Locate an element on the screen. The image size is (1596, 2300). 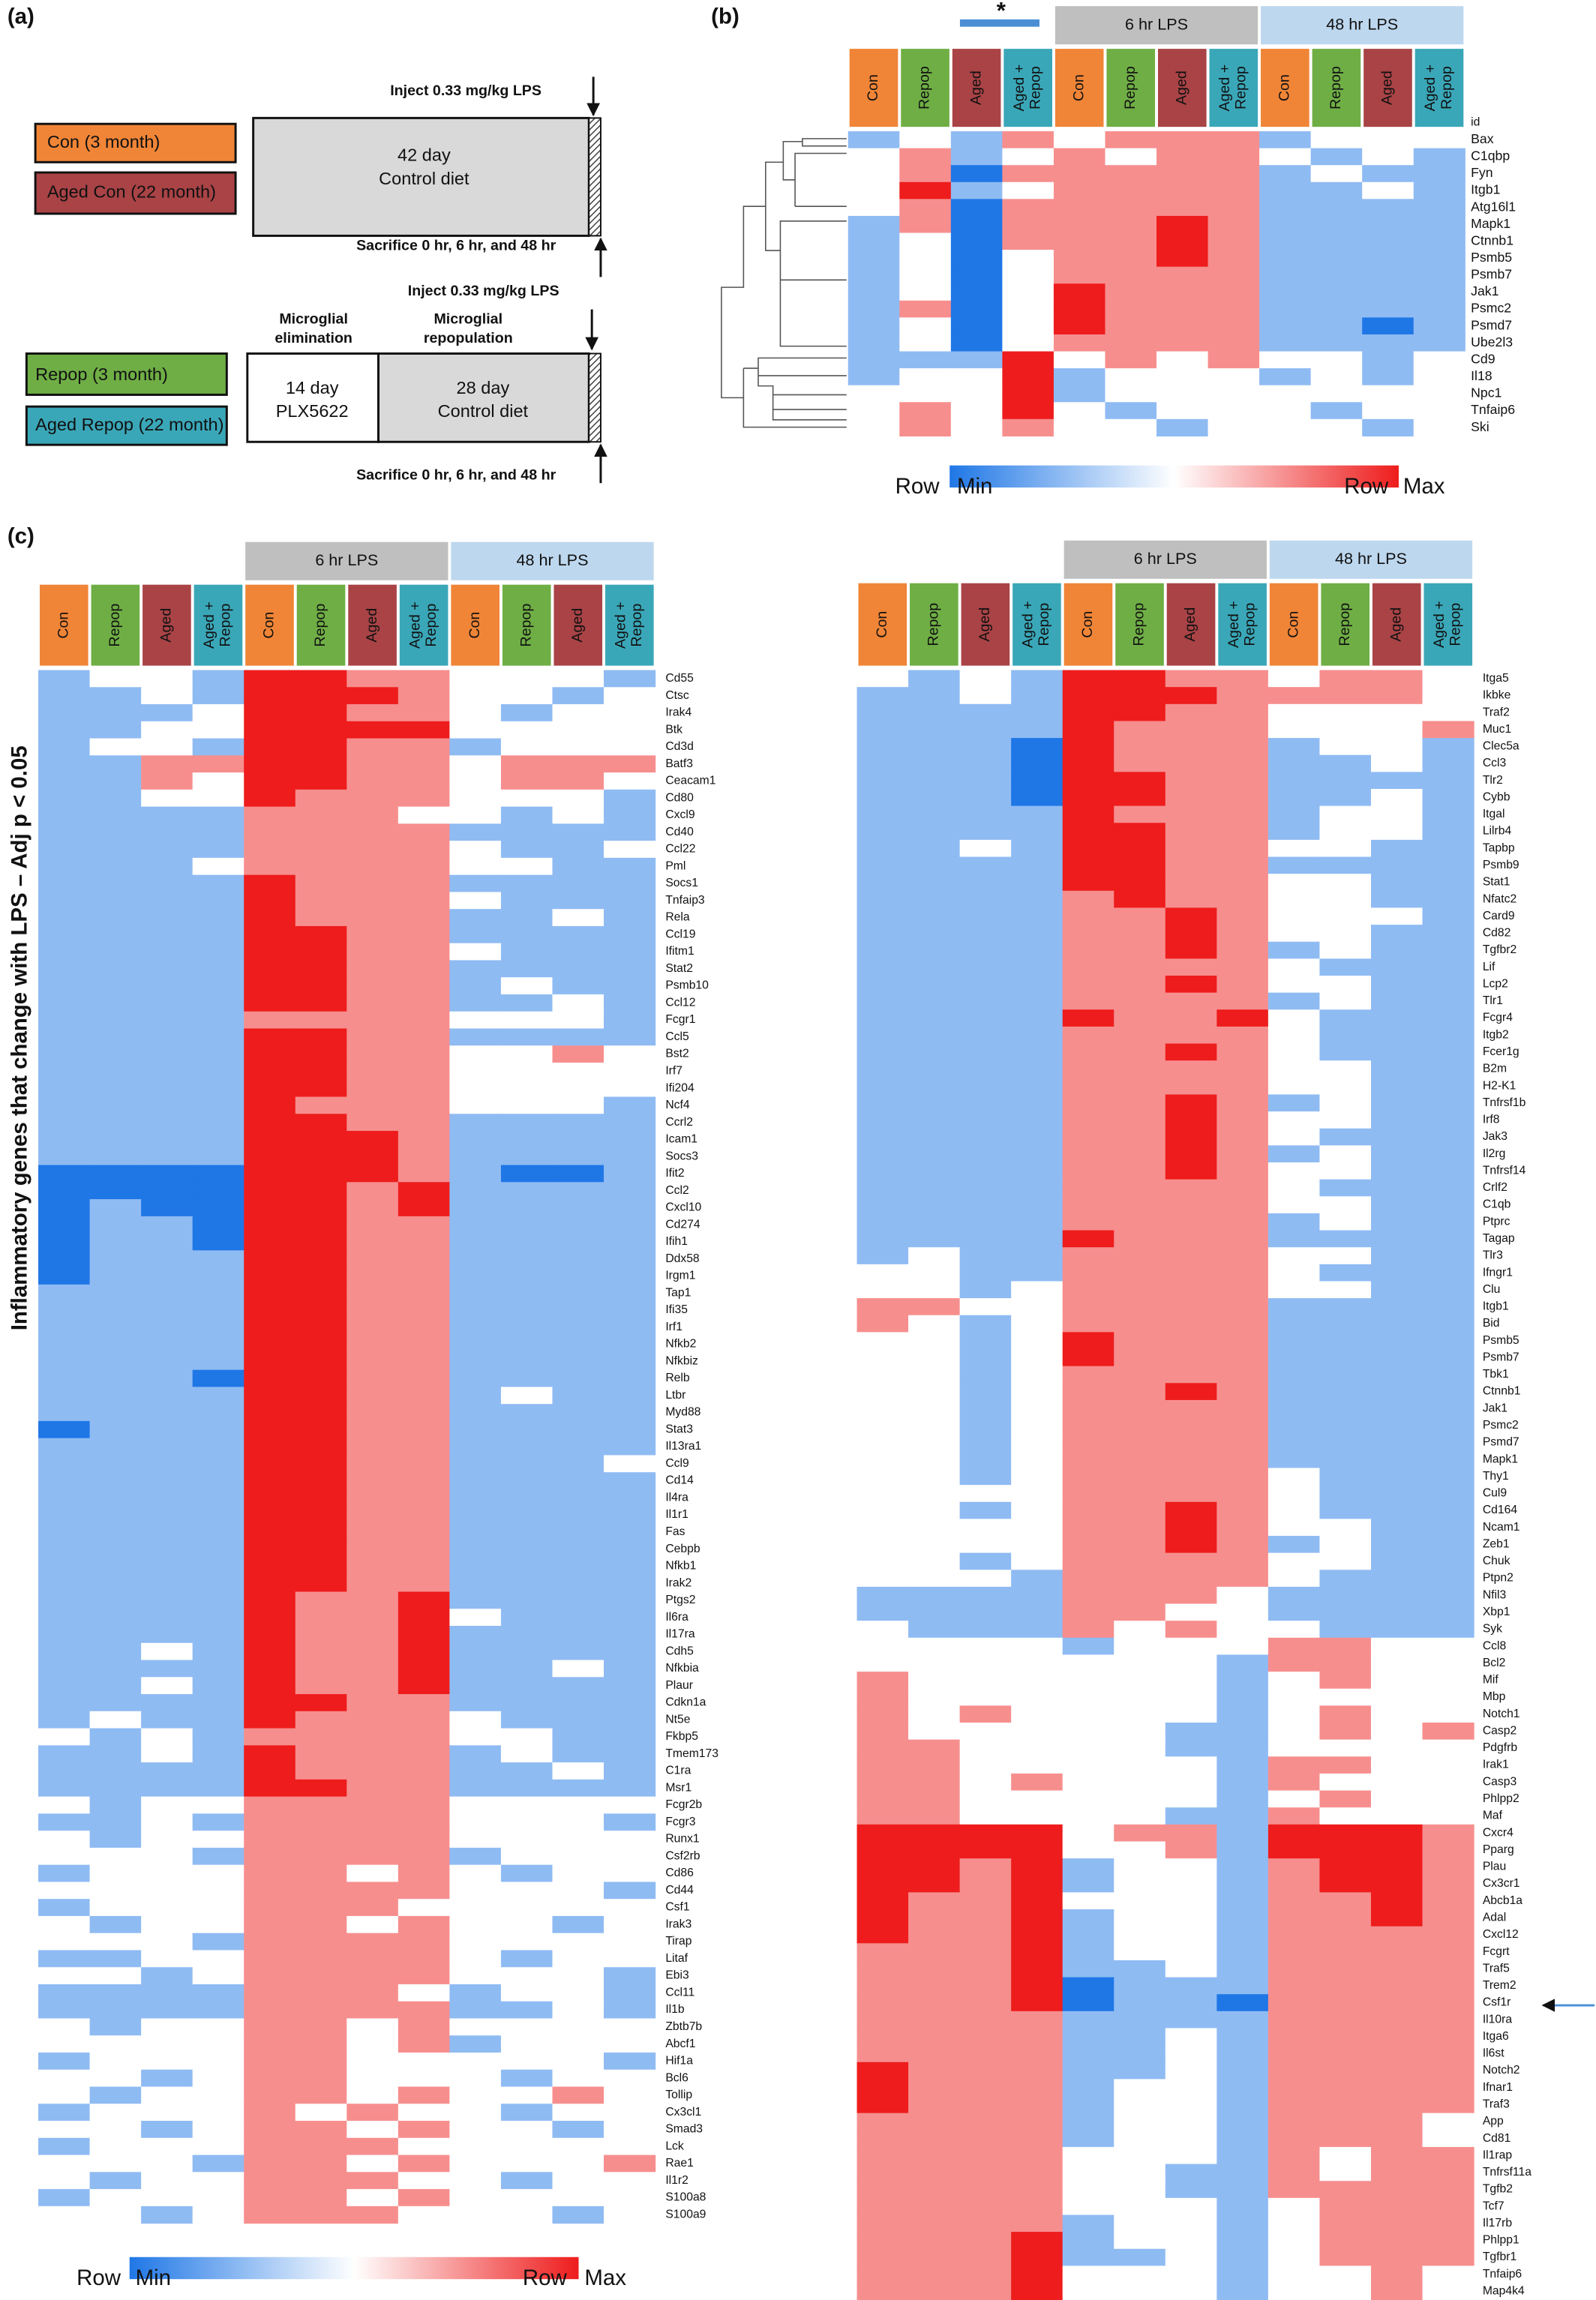
box-text: 28 day is located at coordinates (483, 387).